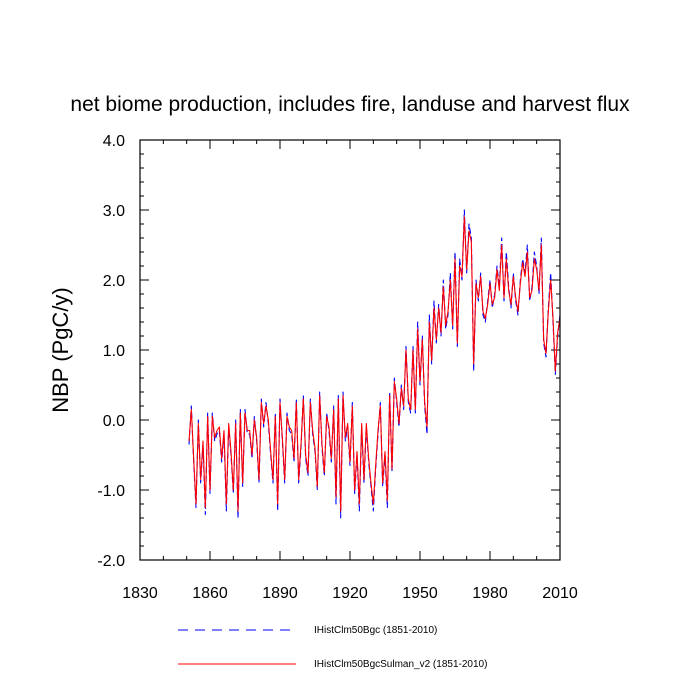 This screenshot has width=700, height=700. What do you see at coordinates (114, 211) in the screenshot?
I see `y-tick-label: 3.0` at bounding box center [114, 211].